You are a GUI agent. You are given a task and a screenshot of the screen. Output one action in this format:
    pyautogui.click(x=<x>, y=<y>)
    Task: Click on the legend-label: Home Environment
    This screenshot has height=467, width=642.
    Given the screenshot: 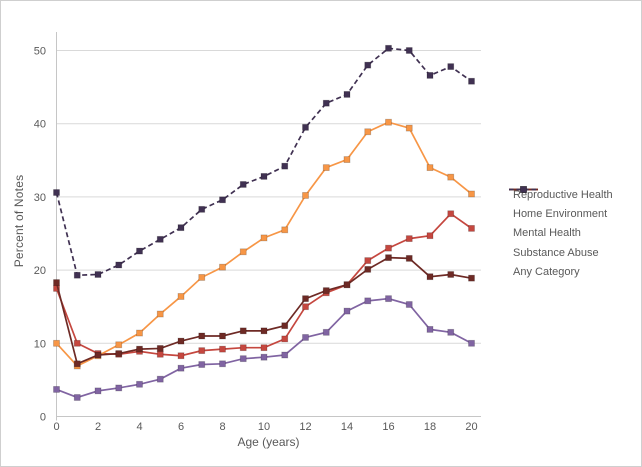 What is the action you would take?
    pyautogui.click(x=560, y=213)
    